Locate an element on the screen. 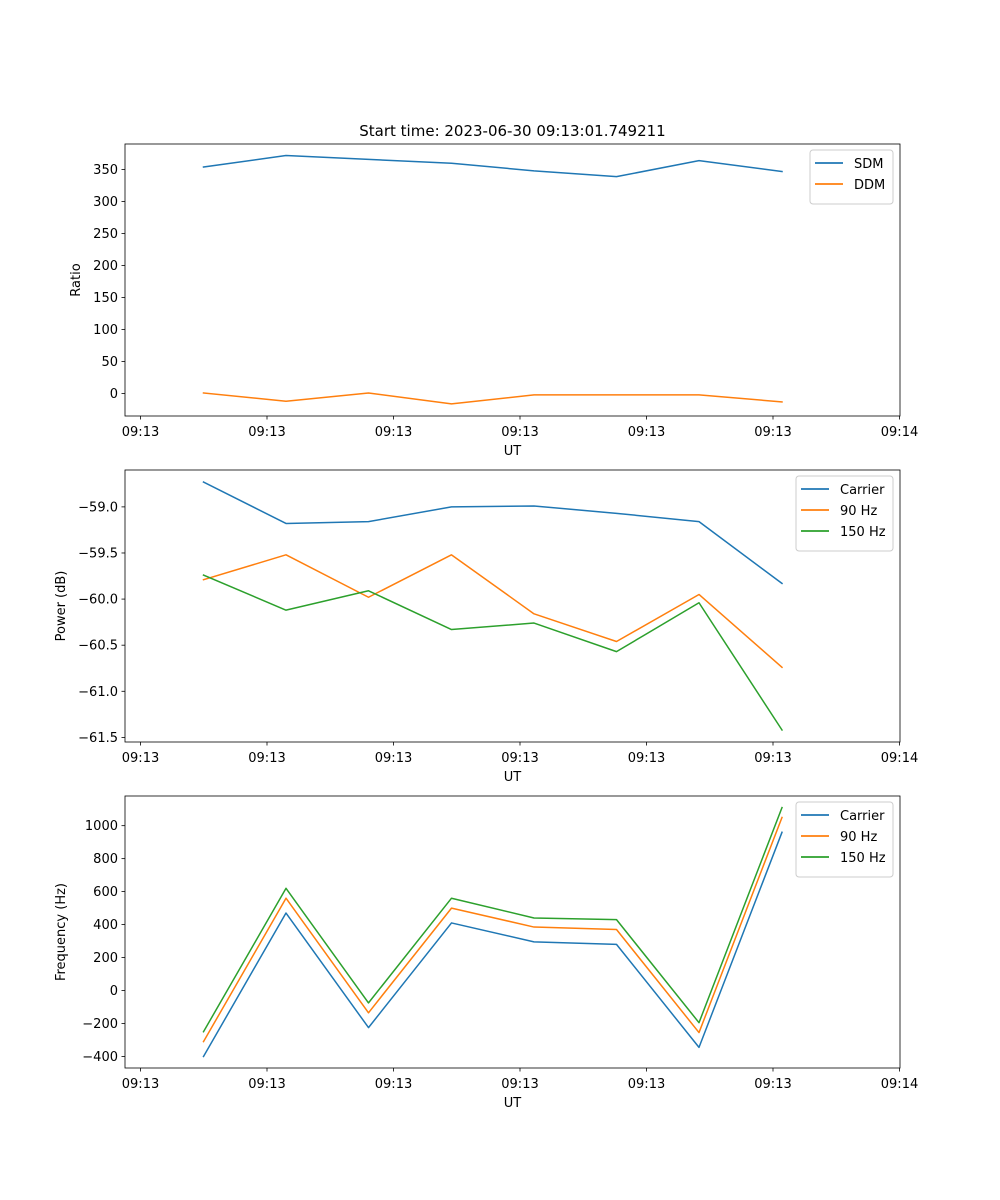 This screenshot has height=1200, width=1000. y-tick-label: 300 is located at coordinates (105, 202).